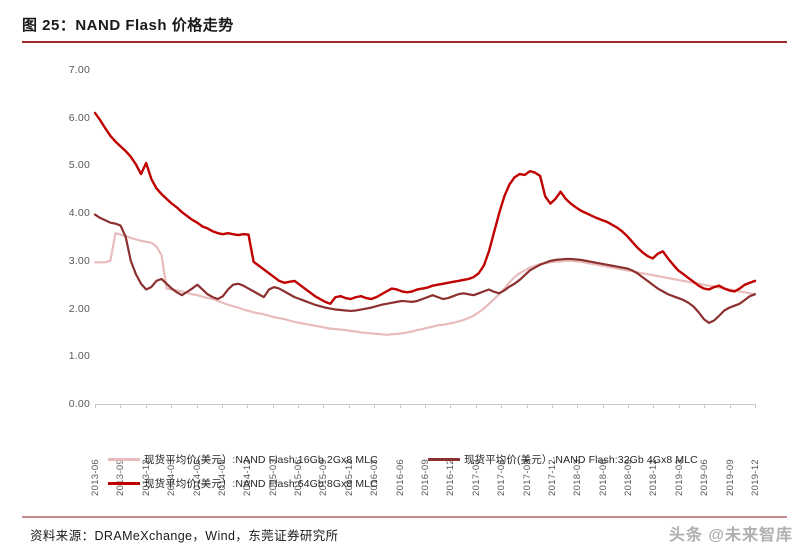 Image resolution: width=809 pixels, height=554 pixels. What do you see at coordinates (79, 356) in the screenshot?
I see `y-axis-tick-label: 1.00` at bounding box center [79, 356].